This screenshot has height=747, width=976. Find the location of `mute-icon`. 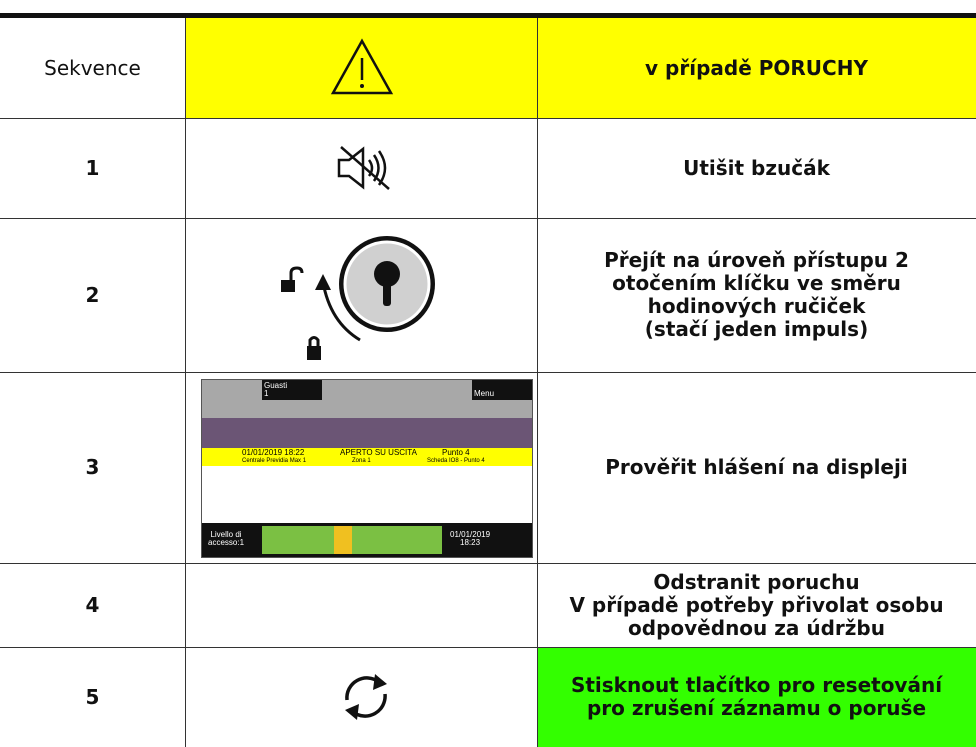

mute-icon is located at coordinates (363, 168).